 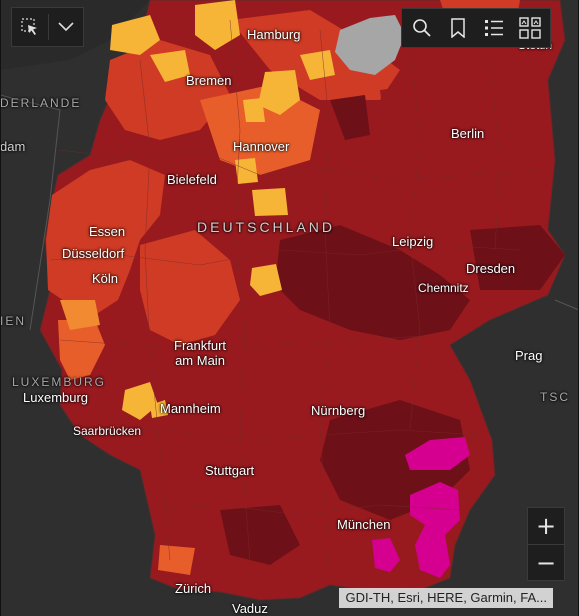 I want to click on label-amsterdam-partial: dam, so click(x=13, y=146).